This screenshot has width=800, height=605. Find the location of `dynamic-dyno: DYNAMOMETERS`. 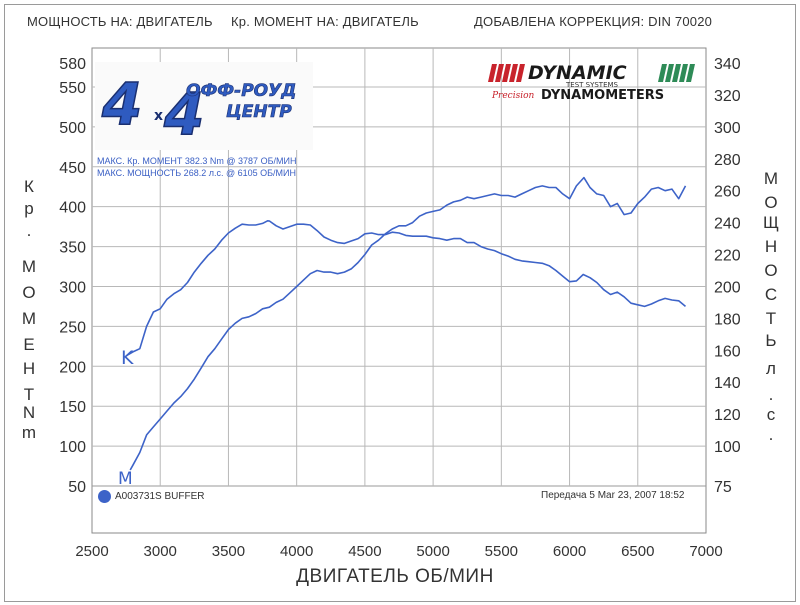

dynamic-dyno: DYNAMOMETERS is located at coordinates (602, 95).